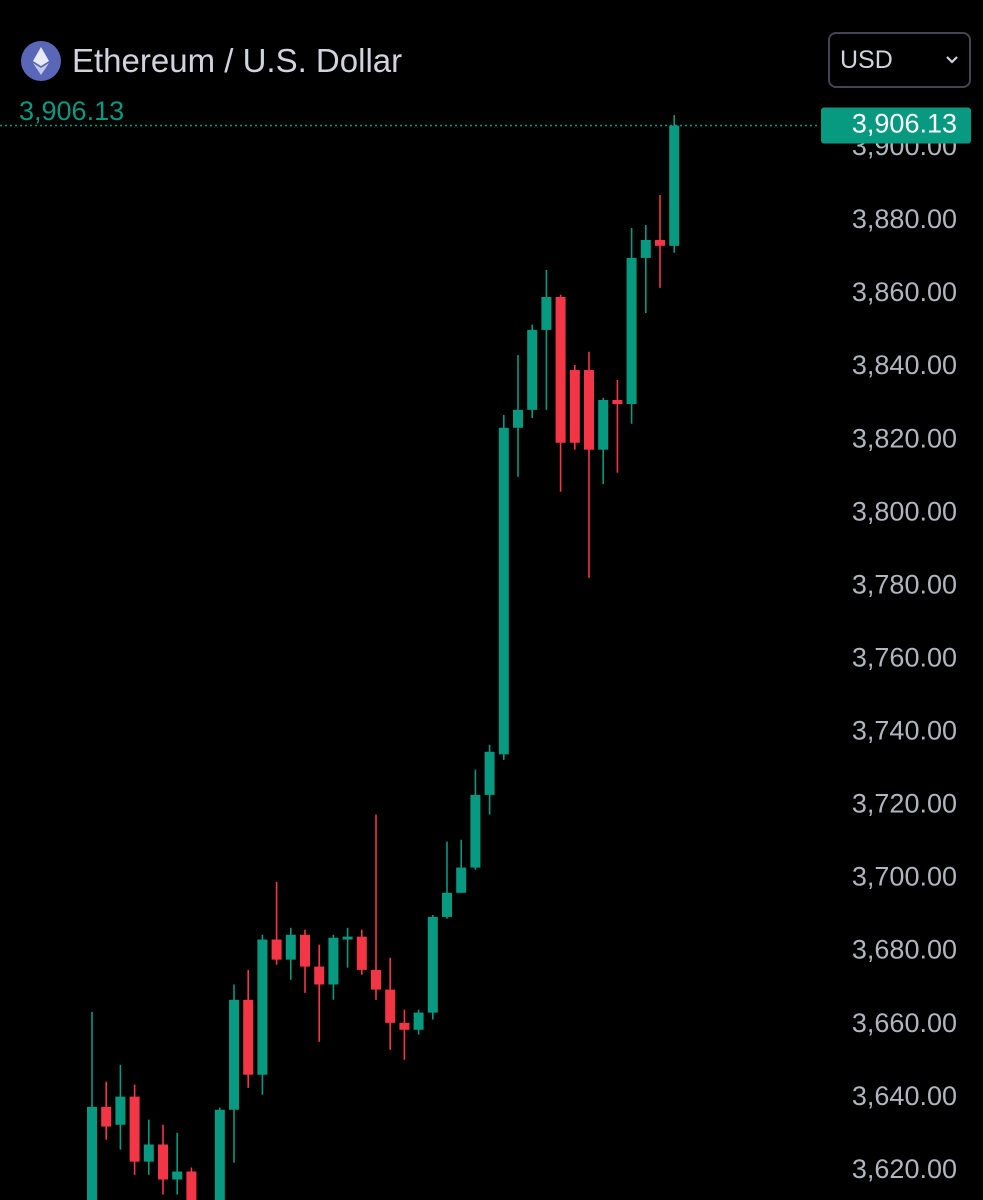  Describe the element at coordinates (904, 511) in the screenshot. I see `y-tick-label: 3,800.00` at that location.